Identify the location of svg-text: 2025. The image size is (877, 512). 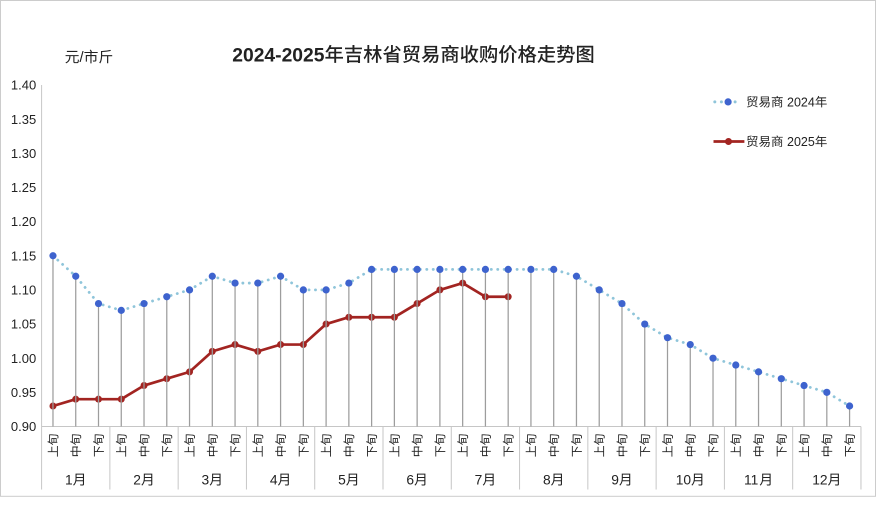
(801, 142).